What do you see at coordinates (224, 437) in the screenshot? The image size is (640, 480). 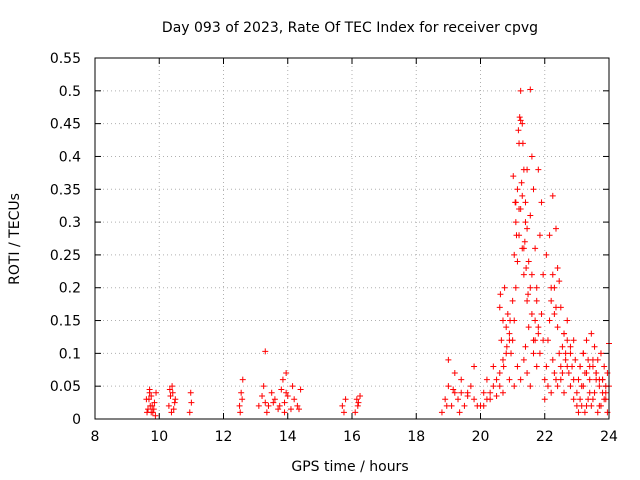 I see `x-tick-label: 12` at bounding box center [224, 437].